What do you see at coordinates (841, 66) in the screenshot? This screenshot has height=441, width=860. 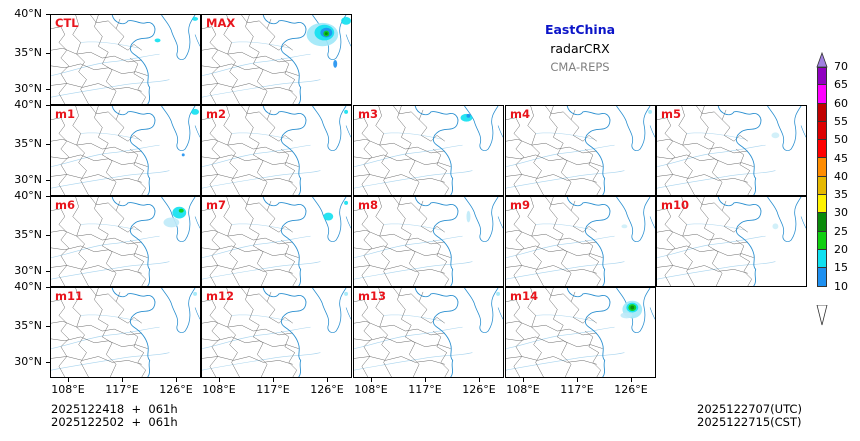 I see `colorbar-label: 70` at bounding box center [841, 66].